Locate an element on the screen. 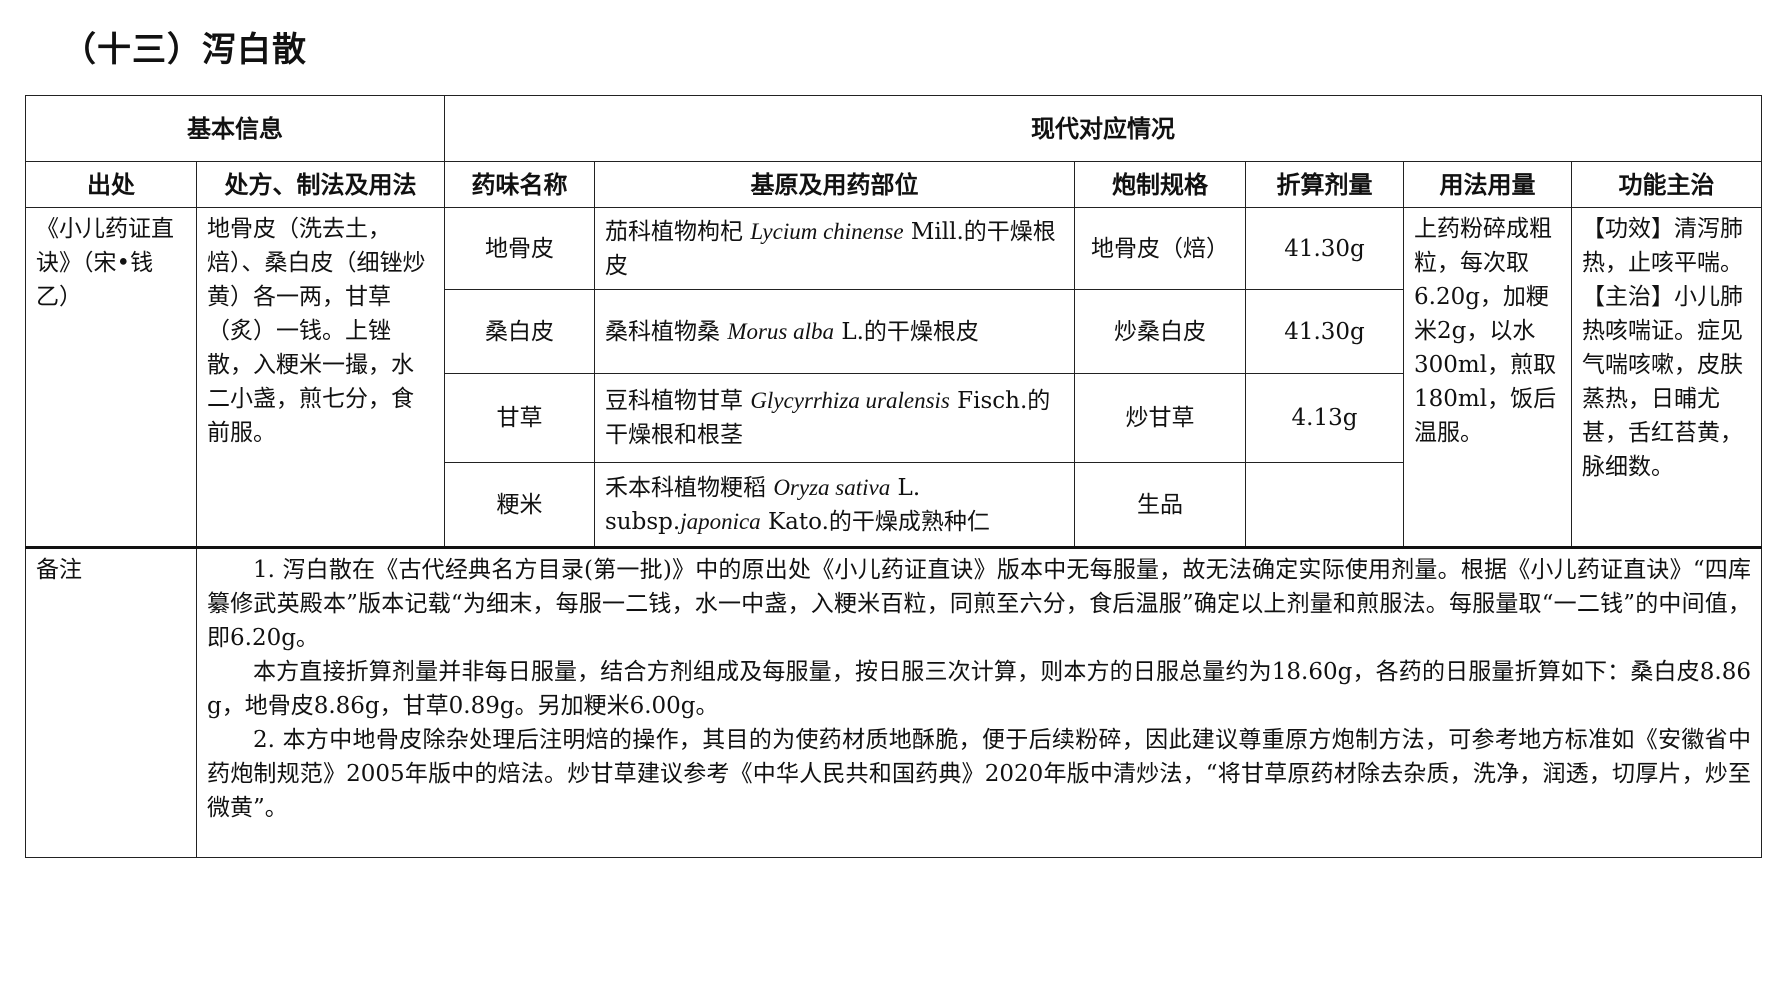  latin-name: Glycyrrhiza uralensis is located at coordinates (850, 400).